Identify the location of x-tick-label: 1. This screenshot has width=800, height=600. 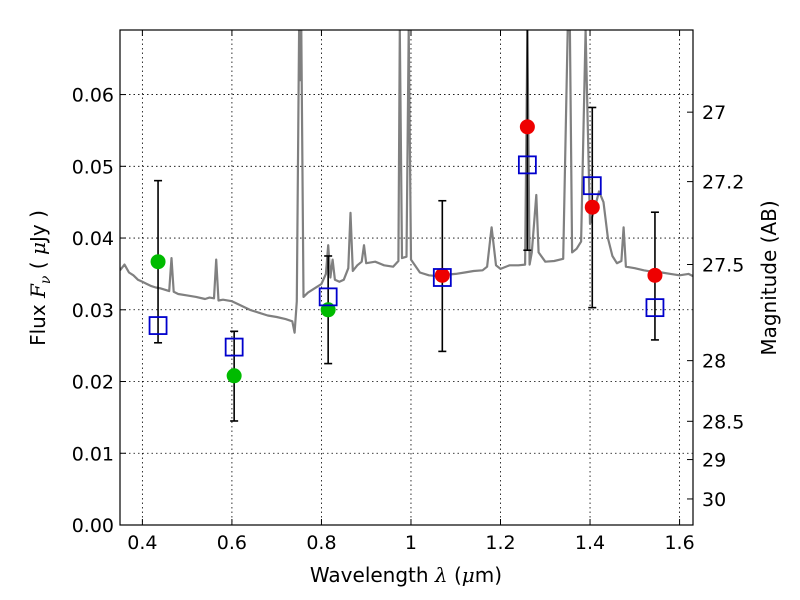
(411, 543).